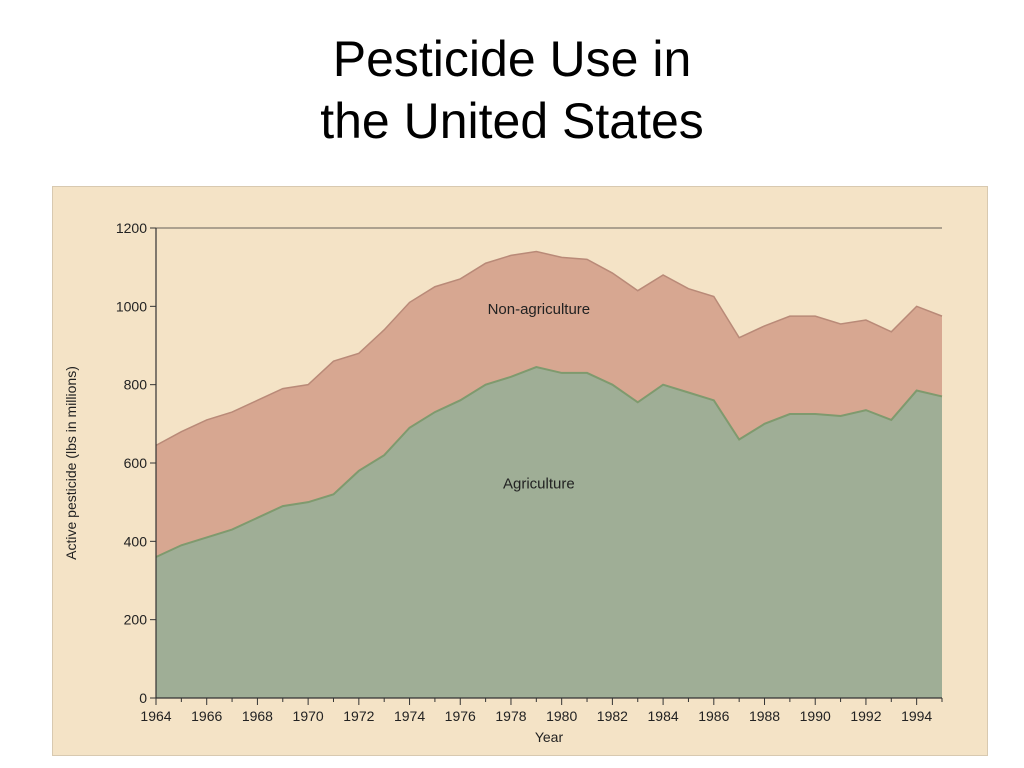 The width and height of the screenshot is (1024, 768). What do you see at coordinates (143, 698) in the screenshot?
I see `y-tick-label: 0` at bounding box center [143, 698].